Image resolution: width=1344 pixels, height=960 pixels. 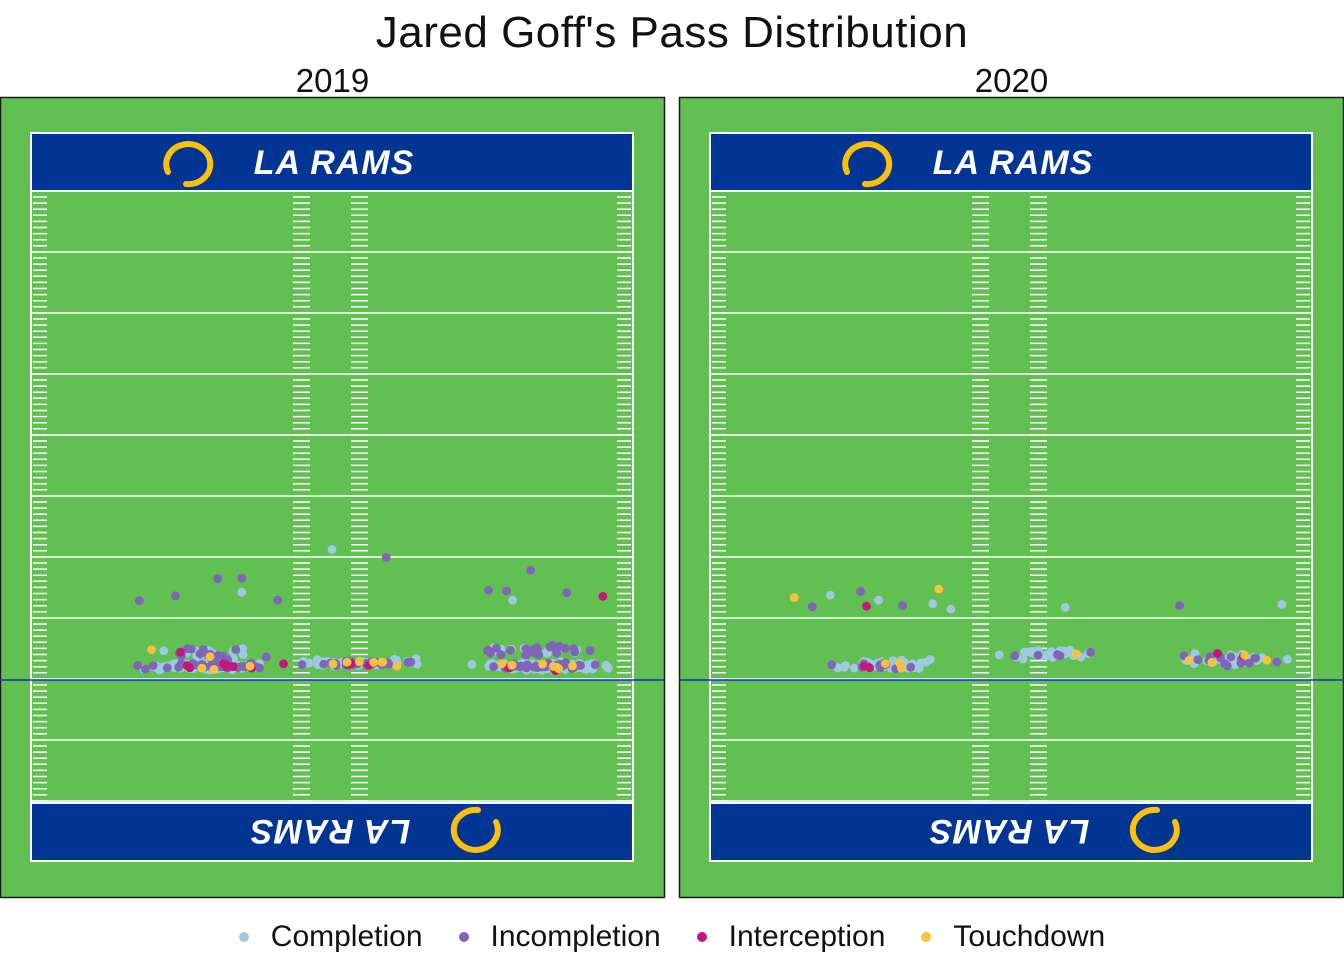 What do you see at coordinates (330, 937) in the screenshot?
I see `legend-item-completion: Completion` at bounding box center [330, 937].